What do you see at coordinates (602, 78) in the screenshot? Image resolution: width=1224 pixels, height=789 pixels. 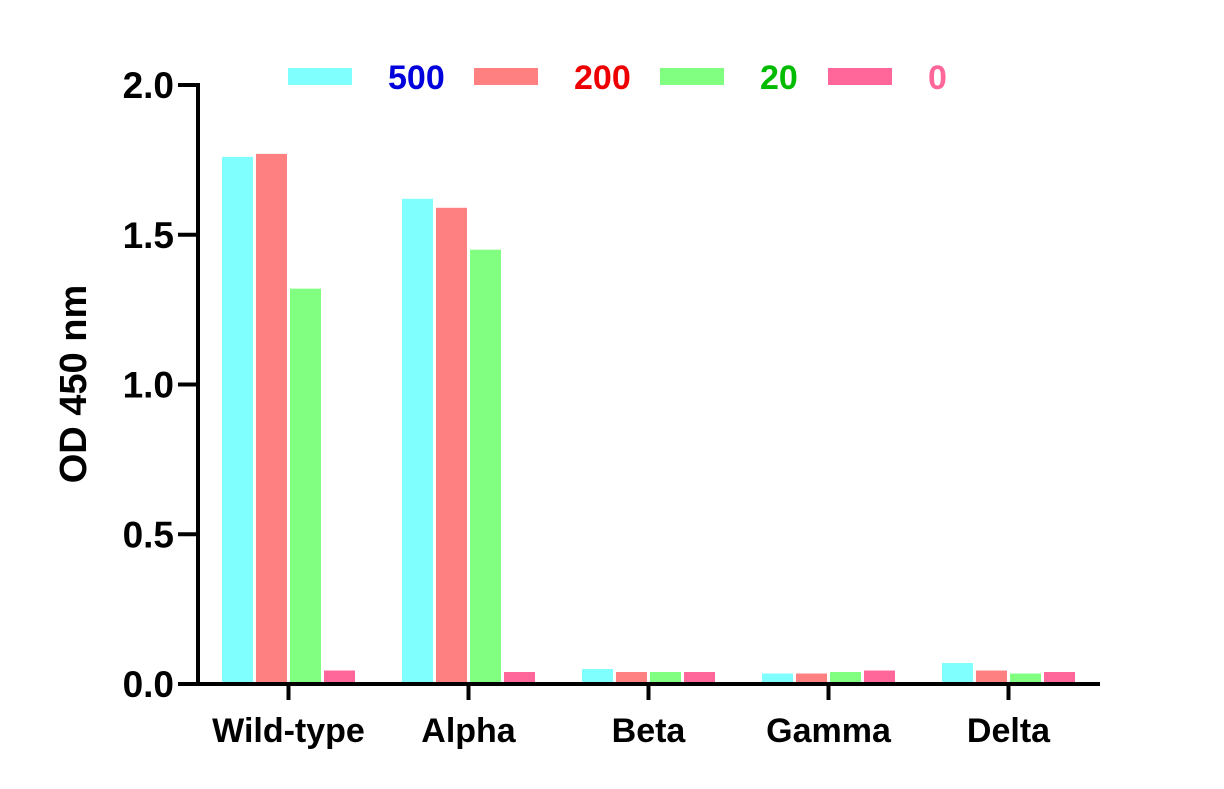 I see `legend-label-200: 200` at bounding box center [602, 78].